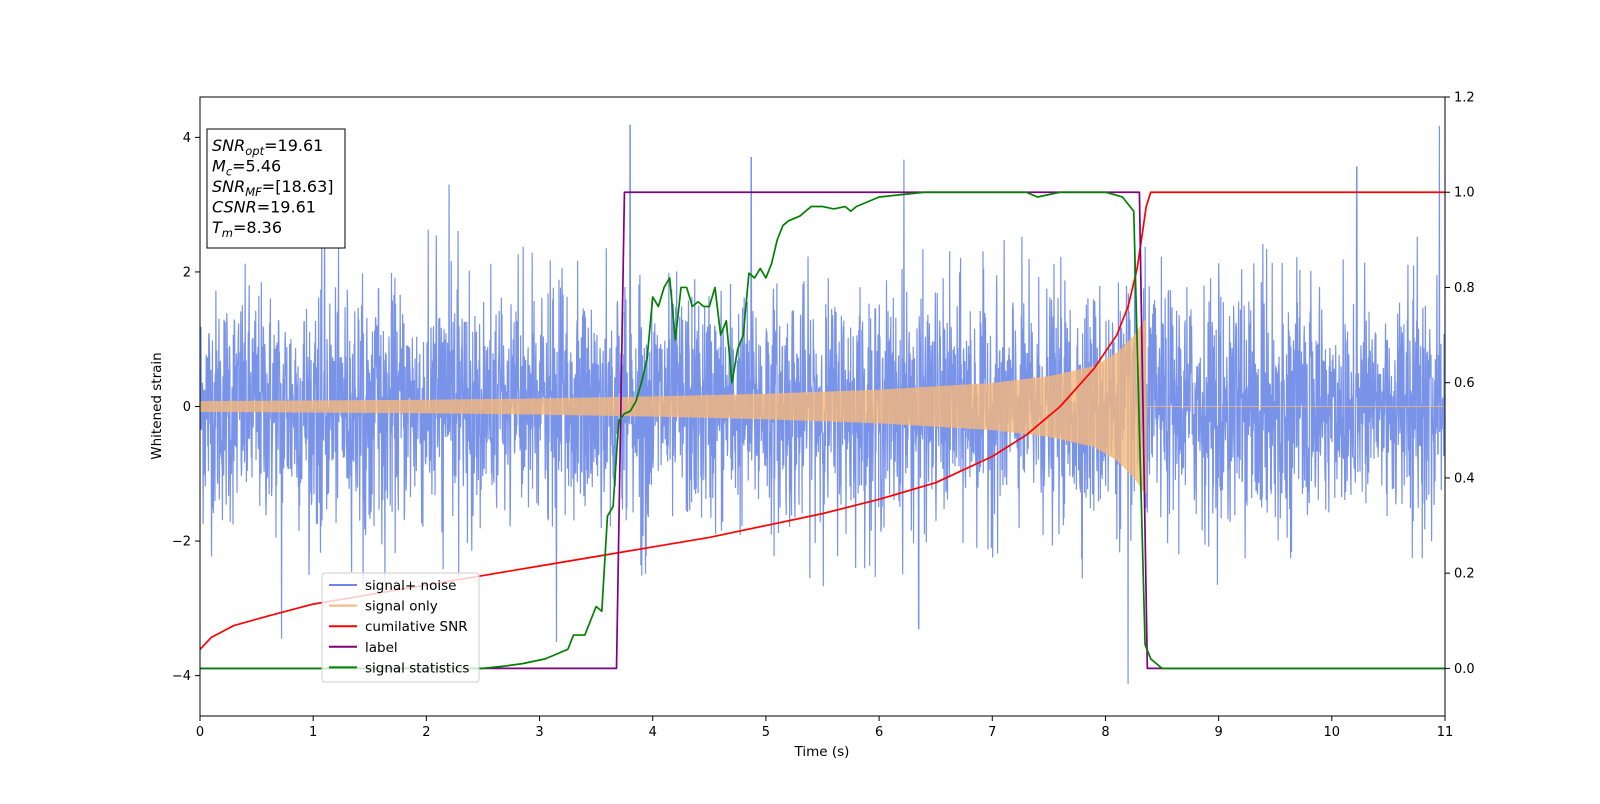 The width and height of the screenshot is (1600, 804). Describe the element at coordinates (992, 732) in the screenshot. I see `x-tick-label: 7` at that location.